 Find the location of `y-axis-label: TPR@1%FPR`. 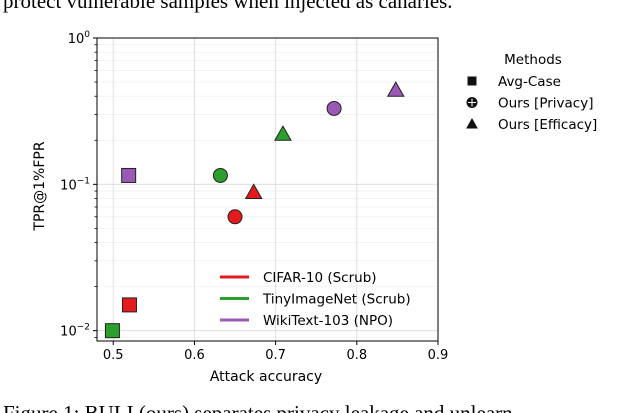

y-axis-label: TPR@1%FPR is located at coordinates (40, 186).